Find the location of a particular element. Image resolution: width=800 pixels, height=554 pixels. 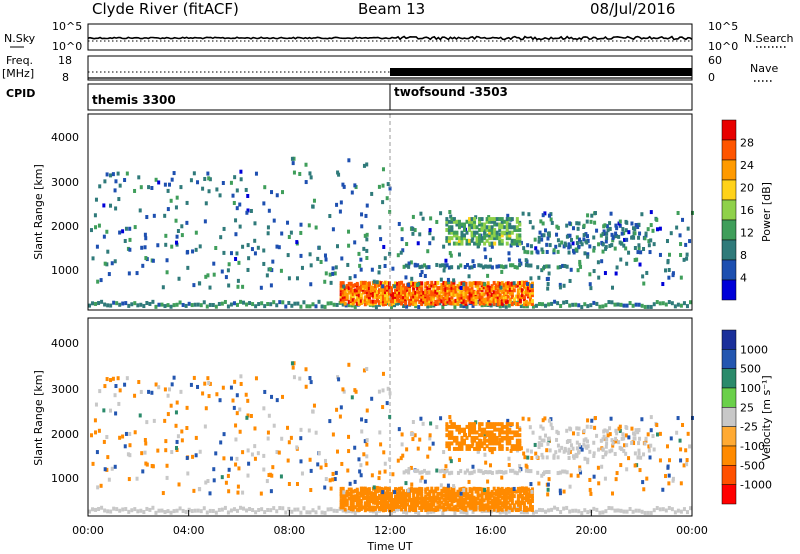

velocity-colorbar-label: Velocity [m s⁻¹] is located at coordinates (766, 417).